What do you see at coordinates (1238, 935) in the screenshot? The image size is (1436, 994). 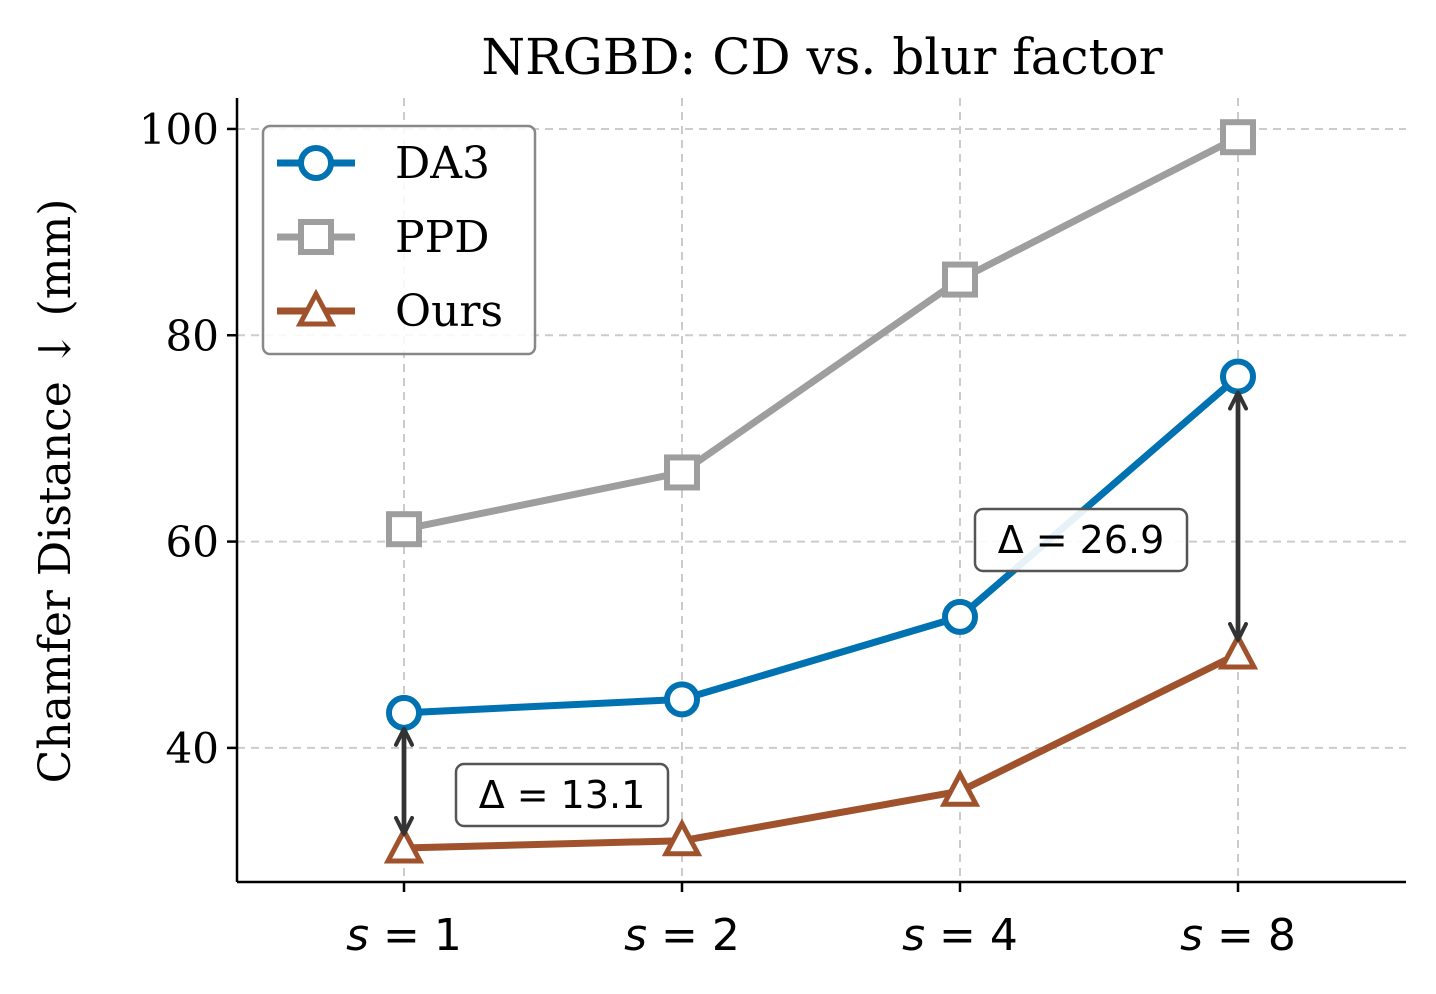 I see `x-tick-label-3: s = 8` at bounding box center [1238, 935].